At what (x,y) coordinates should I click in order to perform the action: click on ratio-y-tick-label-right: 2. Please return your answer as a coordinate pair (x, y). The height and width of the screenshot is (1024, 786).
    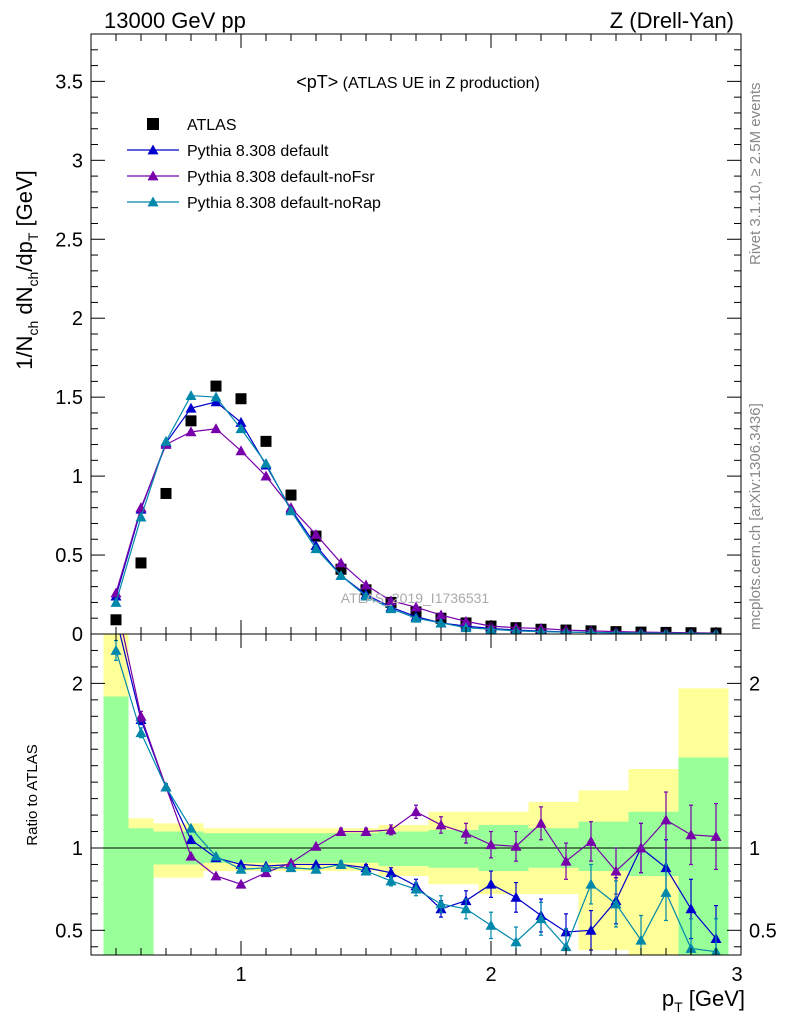
    Looking at the image, I should click on (754, 684).